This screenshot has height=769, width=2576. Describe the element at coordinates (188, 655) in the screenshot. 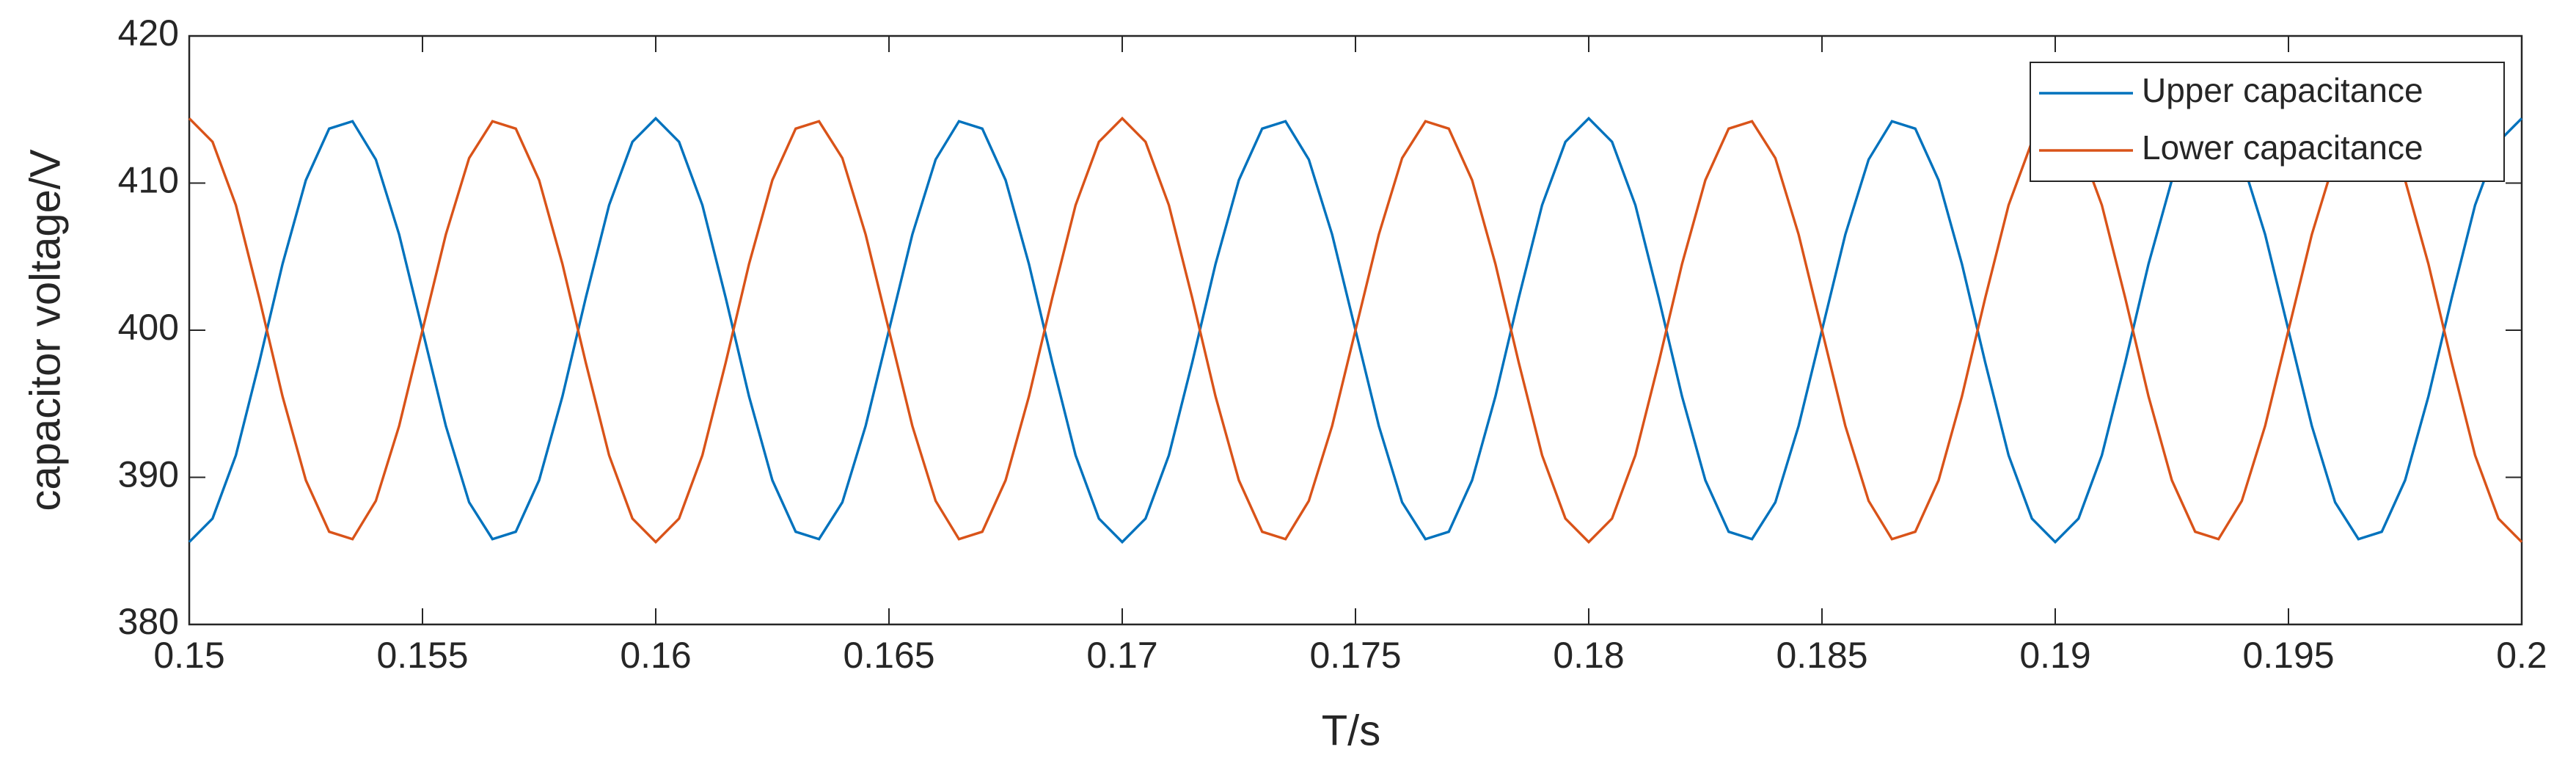

I see `x-tick-label: 0.15` at that location.